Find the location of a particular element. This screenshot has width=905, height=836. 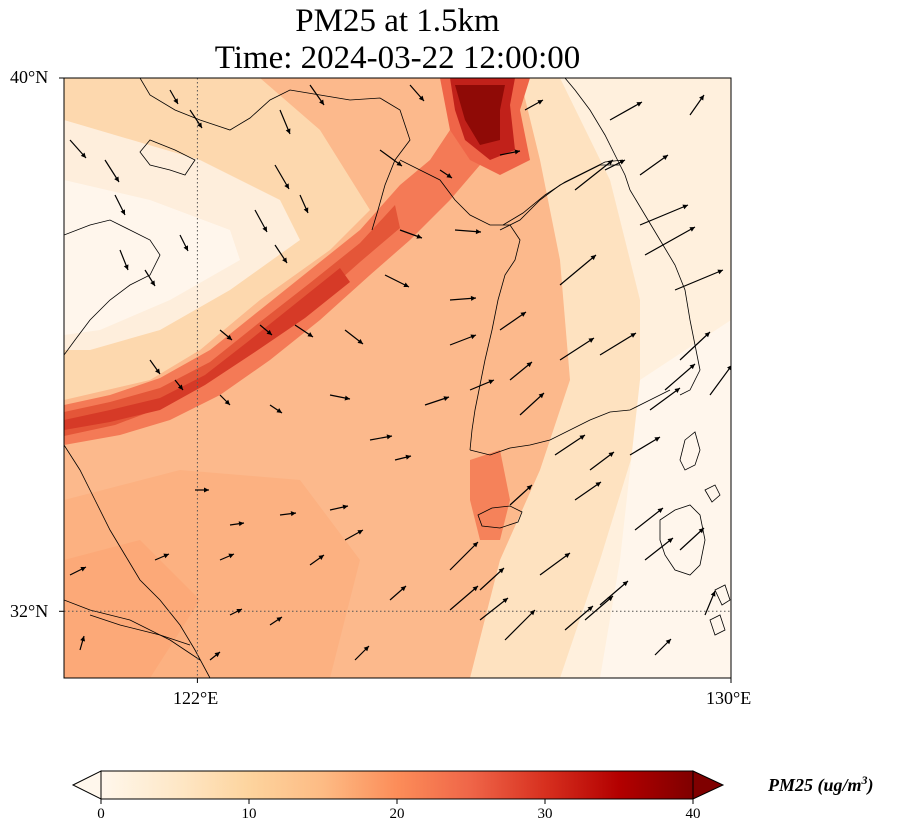

lat-tick-label: 40°N is located at coordinates (29, 77).